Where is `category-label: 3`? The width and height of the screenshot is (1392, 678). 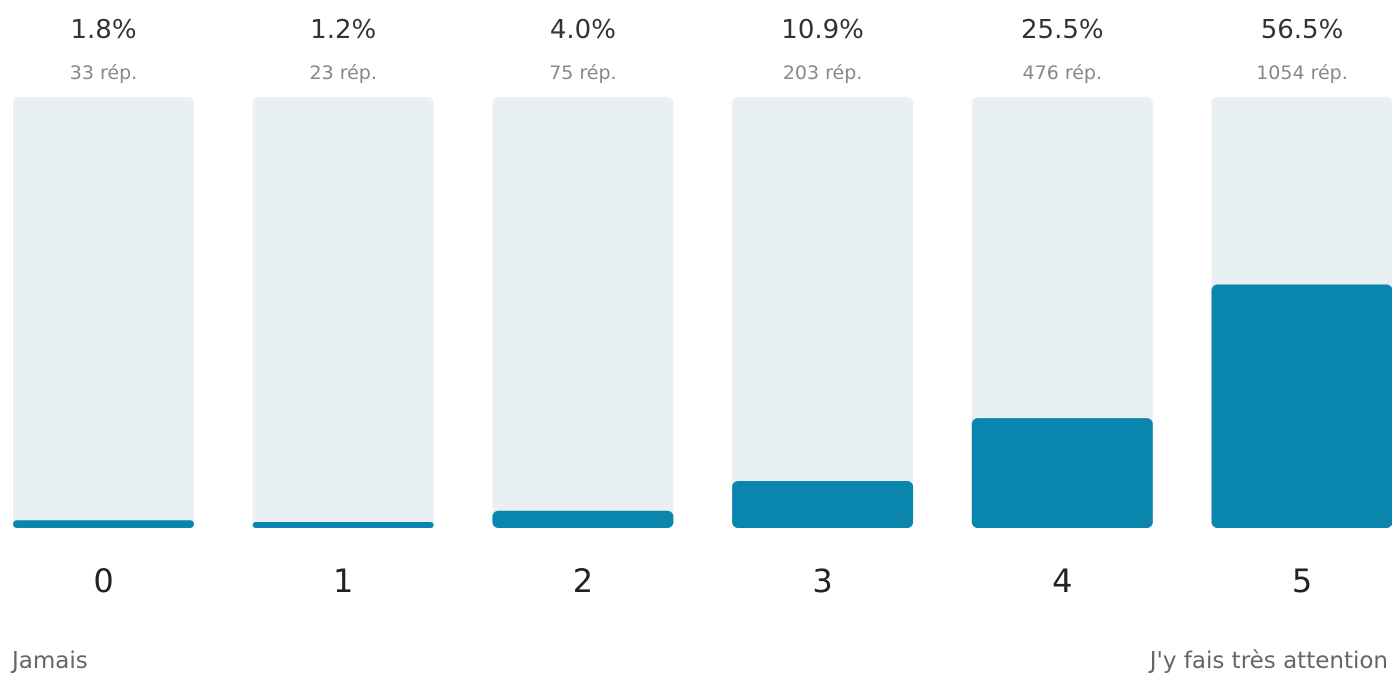 category-label: 3 is located at coordinates (822, 581).